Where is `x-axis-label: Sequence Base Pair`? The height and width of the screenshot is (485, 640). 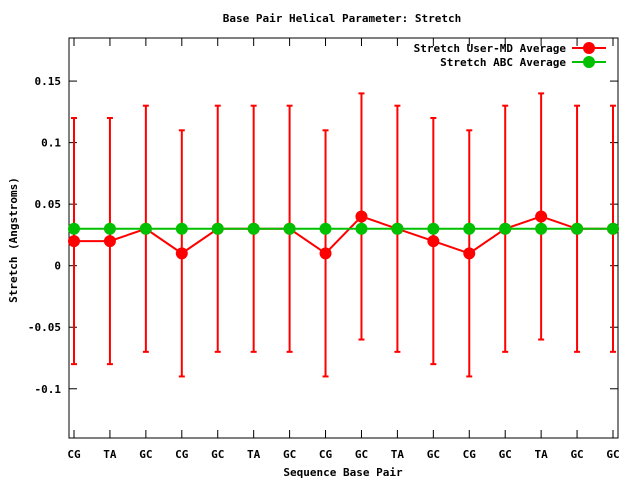
x-axis-label: Sequence Base Pair is located at coordinates (343, 472).